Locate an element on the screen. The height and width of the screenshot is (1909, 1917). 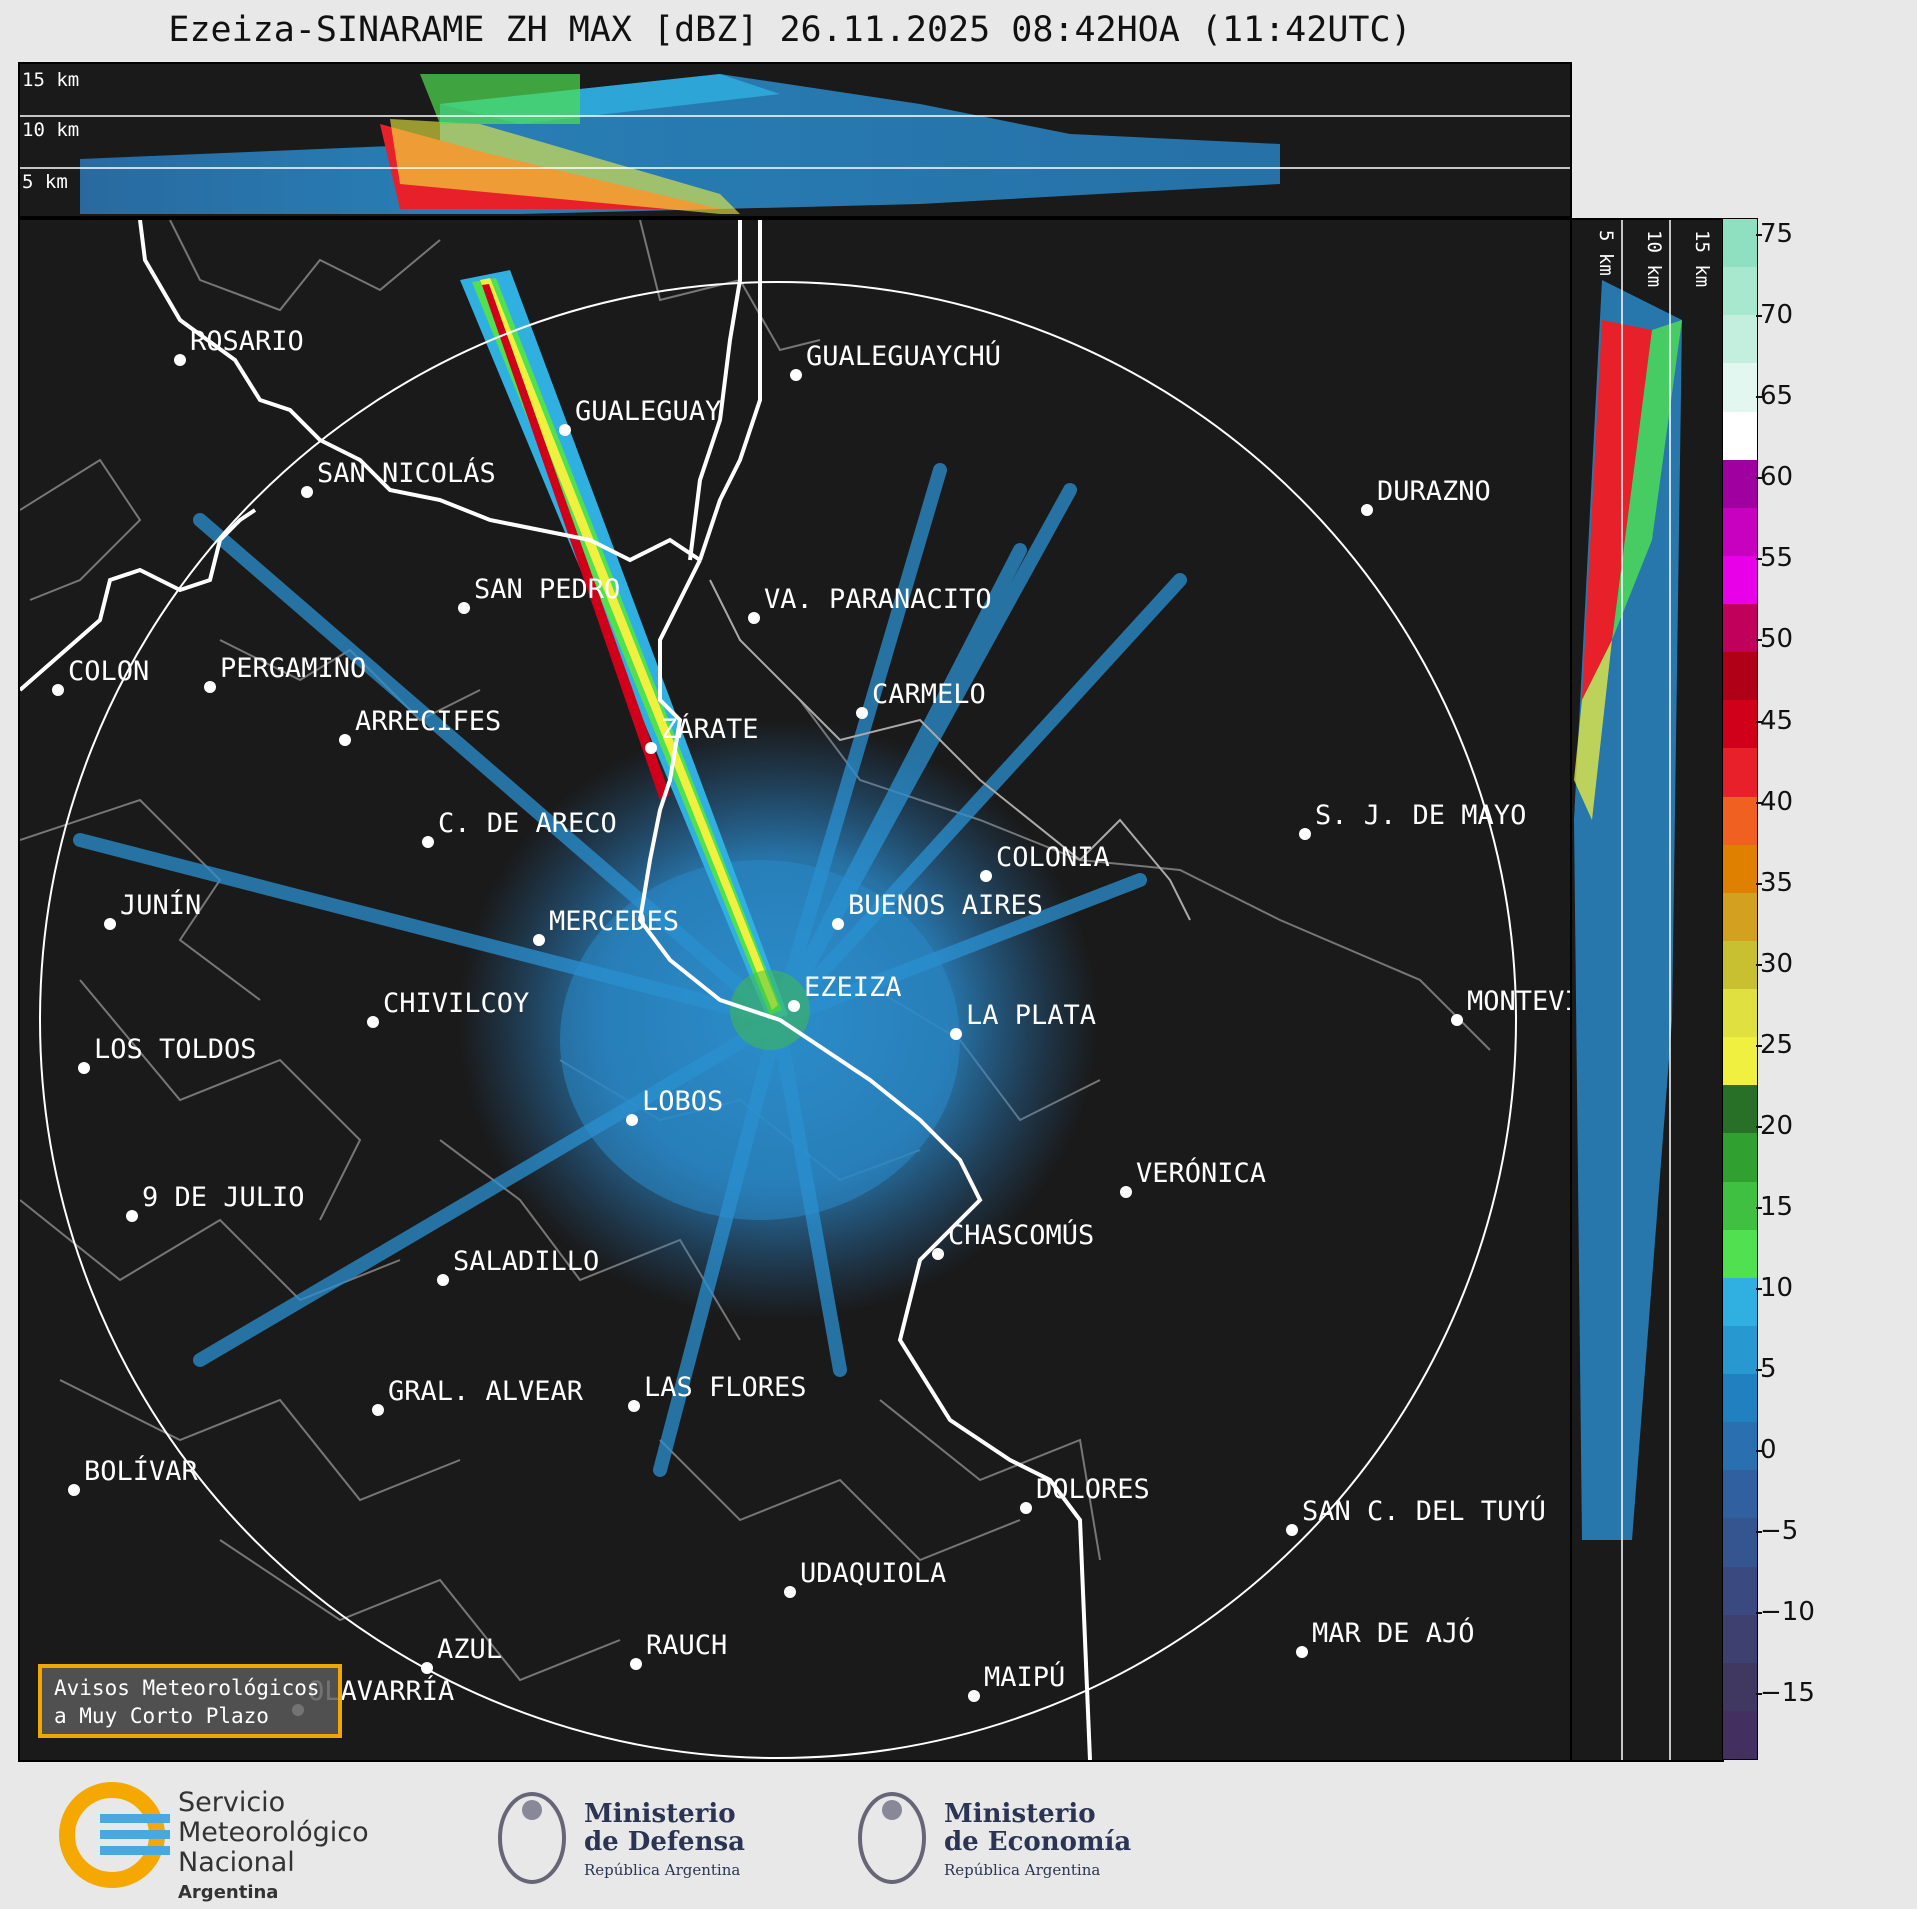
city-label: GUALEGUAYCHÚ is located at coordinates (903, 356).